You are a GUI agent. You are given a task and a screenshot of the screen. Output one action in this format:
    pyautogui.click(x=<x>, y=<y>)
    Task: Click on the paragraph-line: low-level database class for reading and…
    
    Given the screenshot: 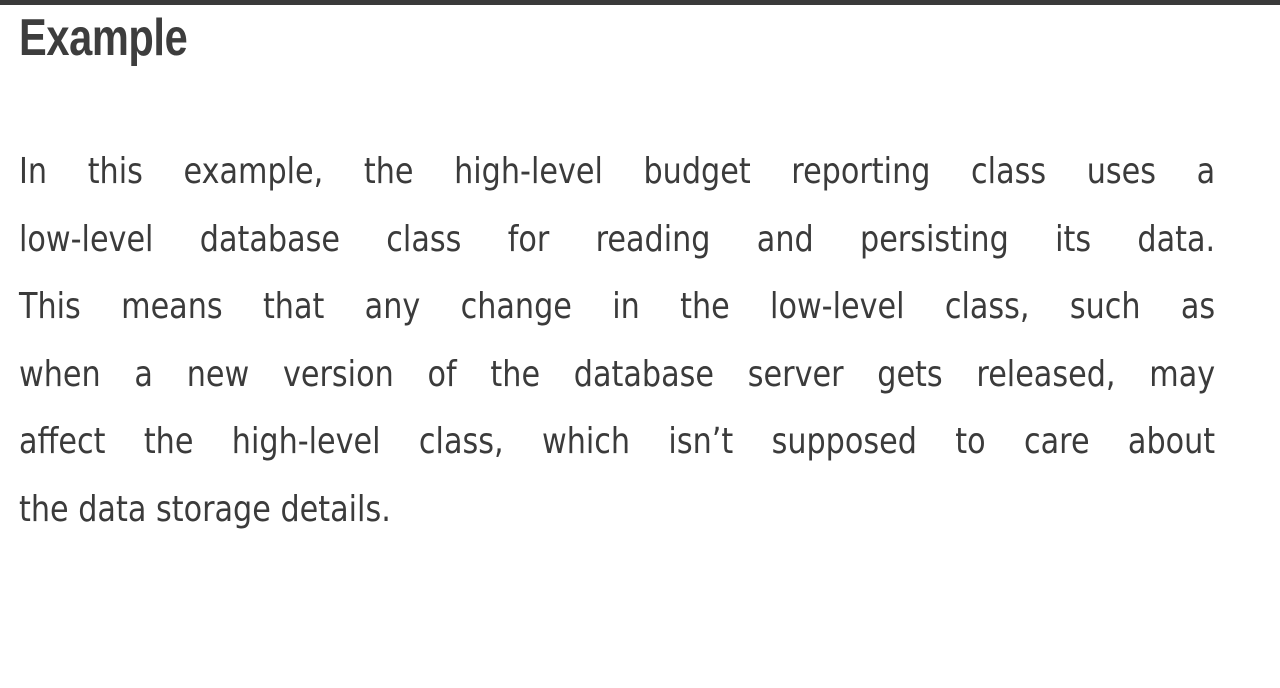 What is the action you would take?
    pyautogui.click(x=617, y=239)
    